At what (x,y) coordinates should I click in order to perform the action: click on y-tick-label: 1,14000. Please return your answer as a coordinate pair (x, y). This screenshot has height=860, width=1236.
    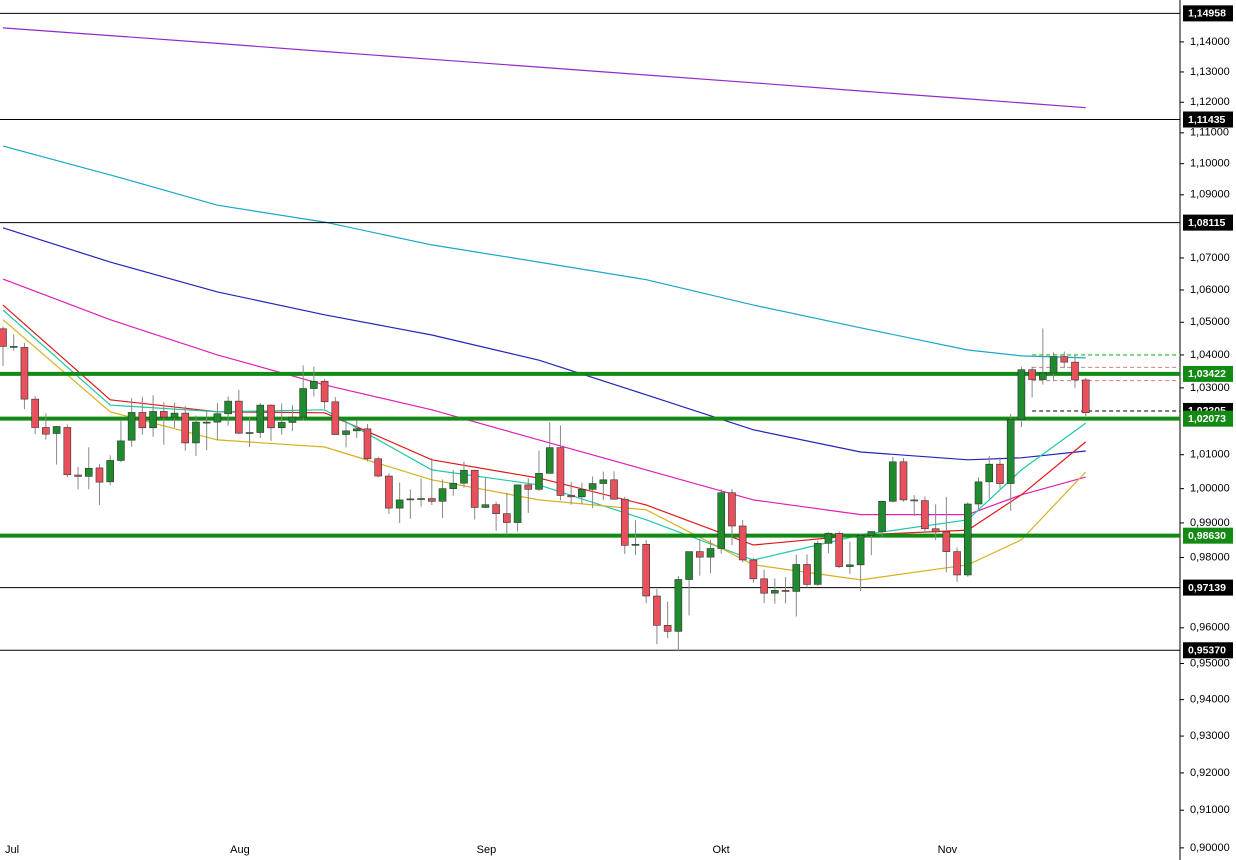
    Looking at the image, I should click on (1210, 42).